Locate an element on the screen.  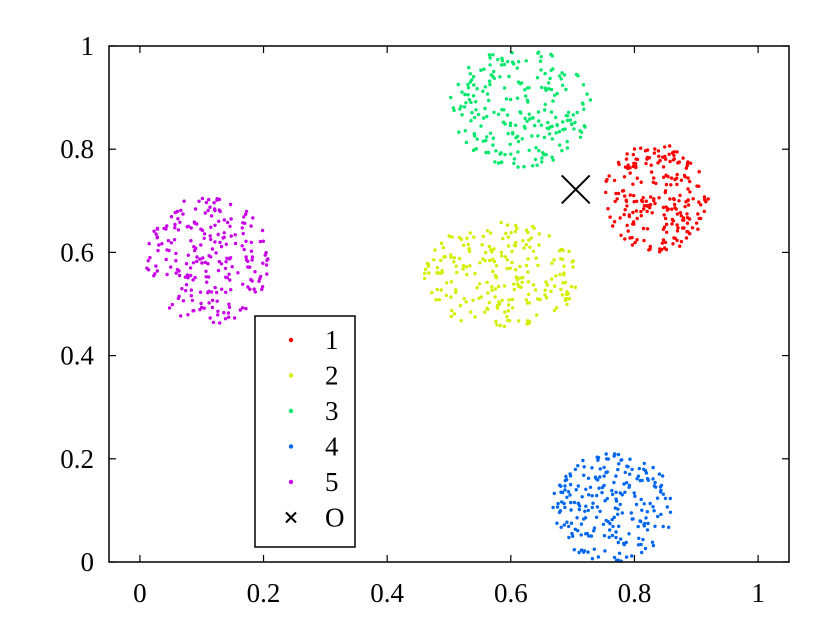
x-tick-label: 0.8 is located at coordinates (635, 593).